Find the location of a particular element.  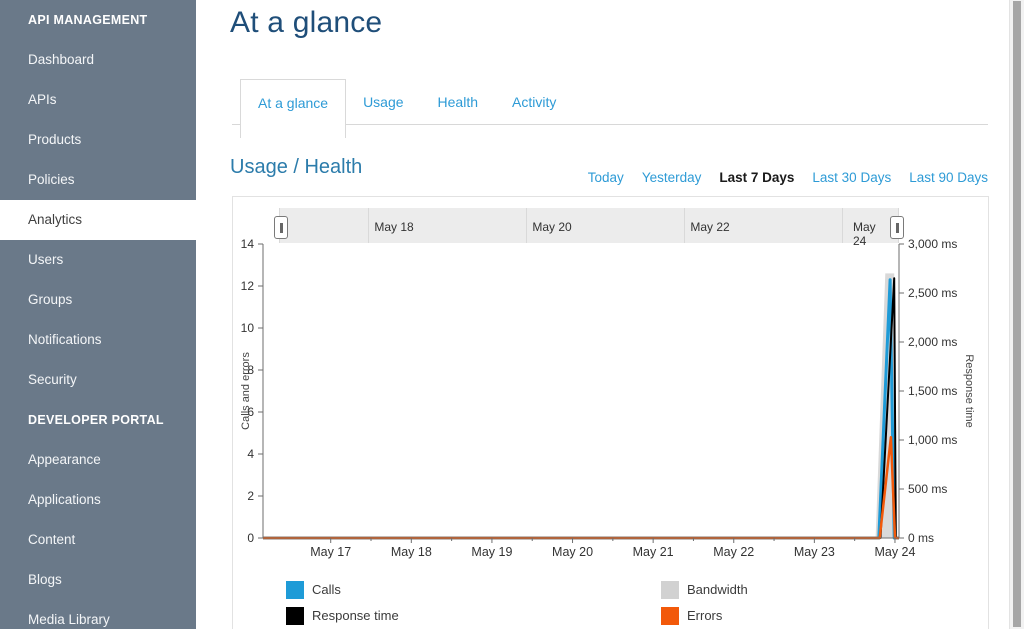

legend-item-bandwidth: Bandwidth is located at coordinates (704, 590).